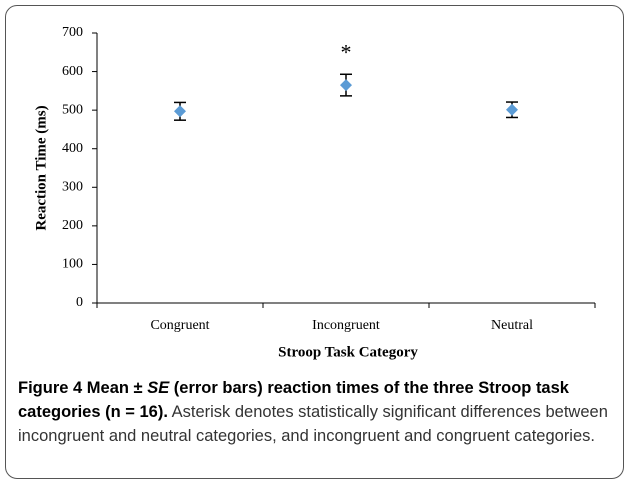  What do you see at coordinates (72, 109) in the screenshot?
I see `y-tick-label: 500` at bounding box center [72, 109].